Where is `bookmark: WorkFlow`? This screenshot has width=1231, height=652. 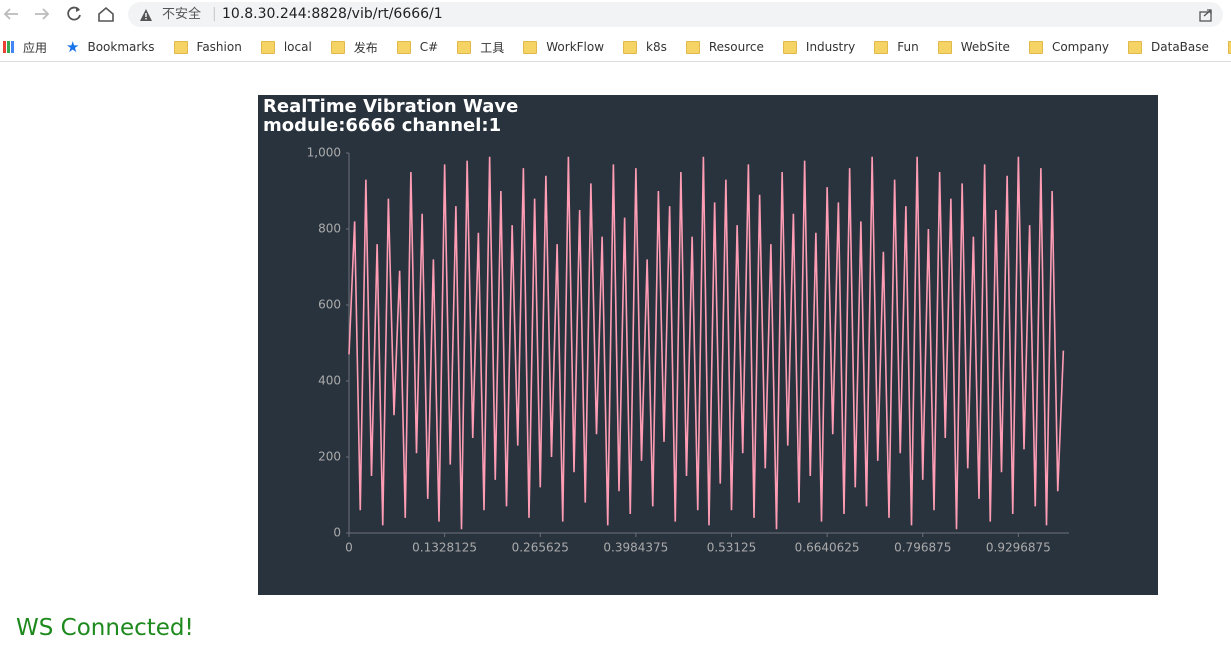
bookmark: WorkFlow is located at coordinates (563, 47).